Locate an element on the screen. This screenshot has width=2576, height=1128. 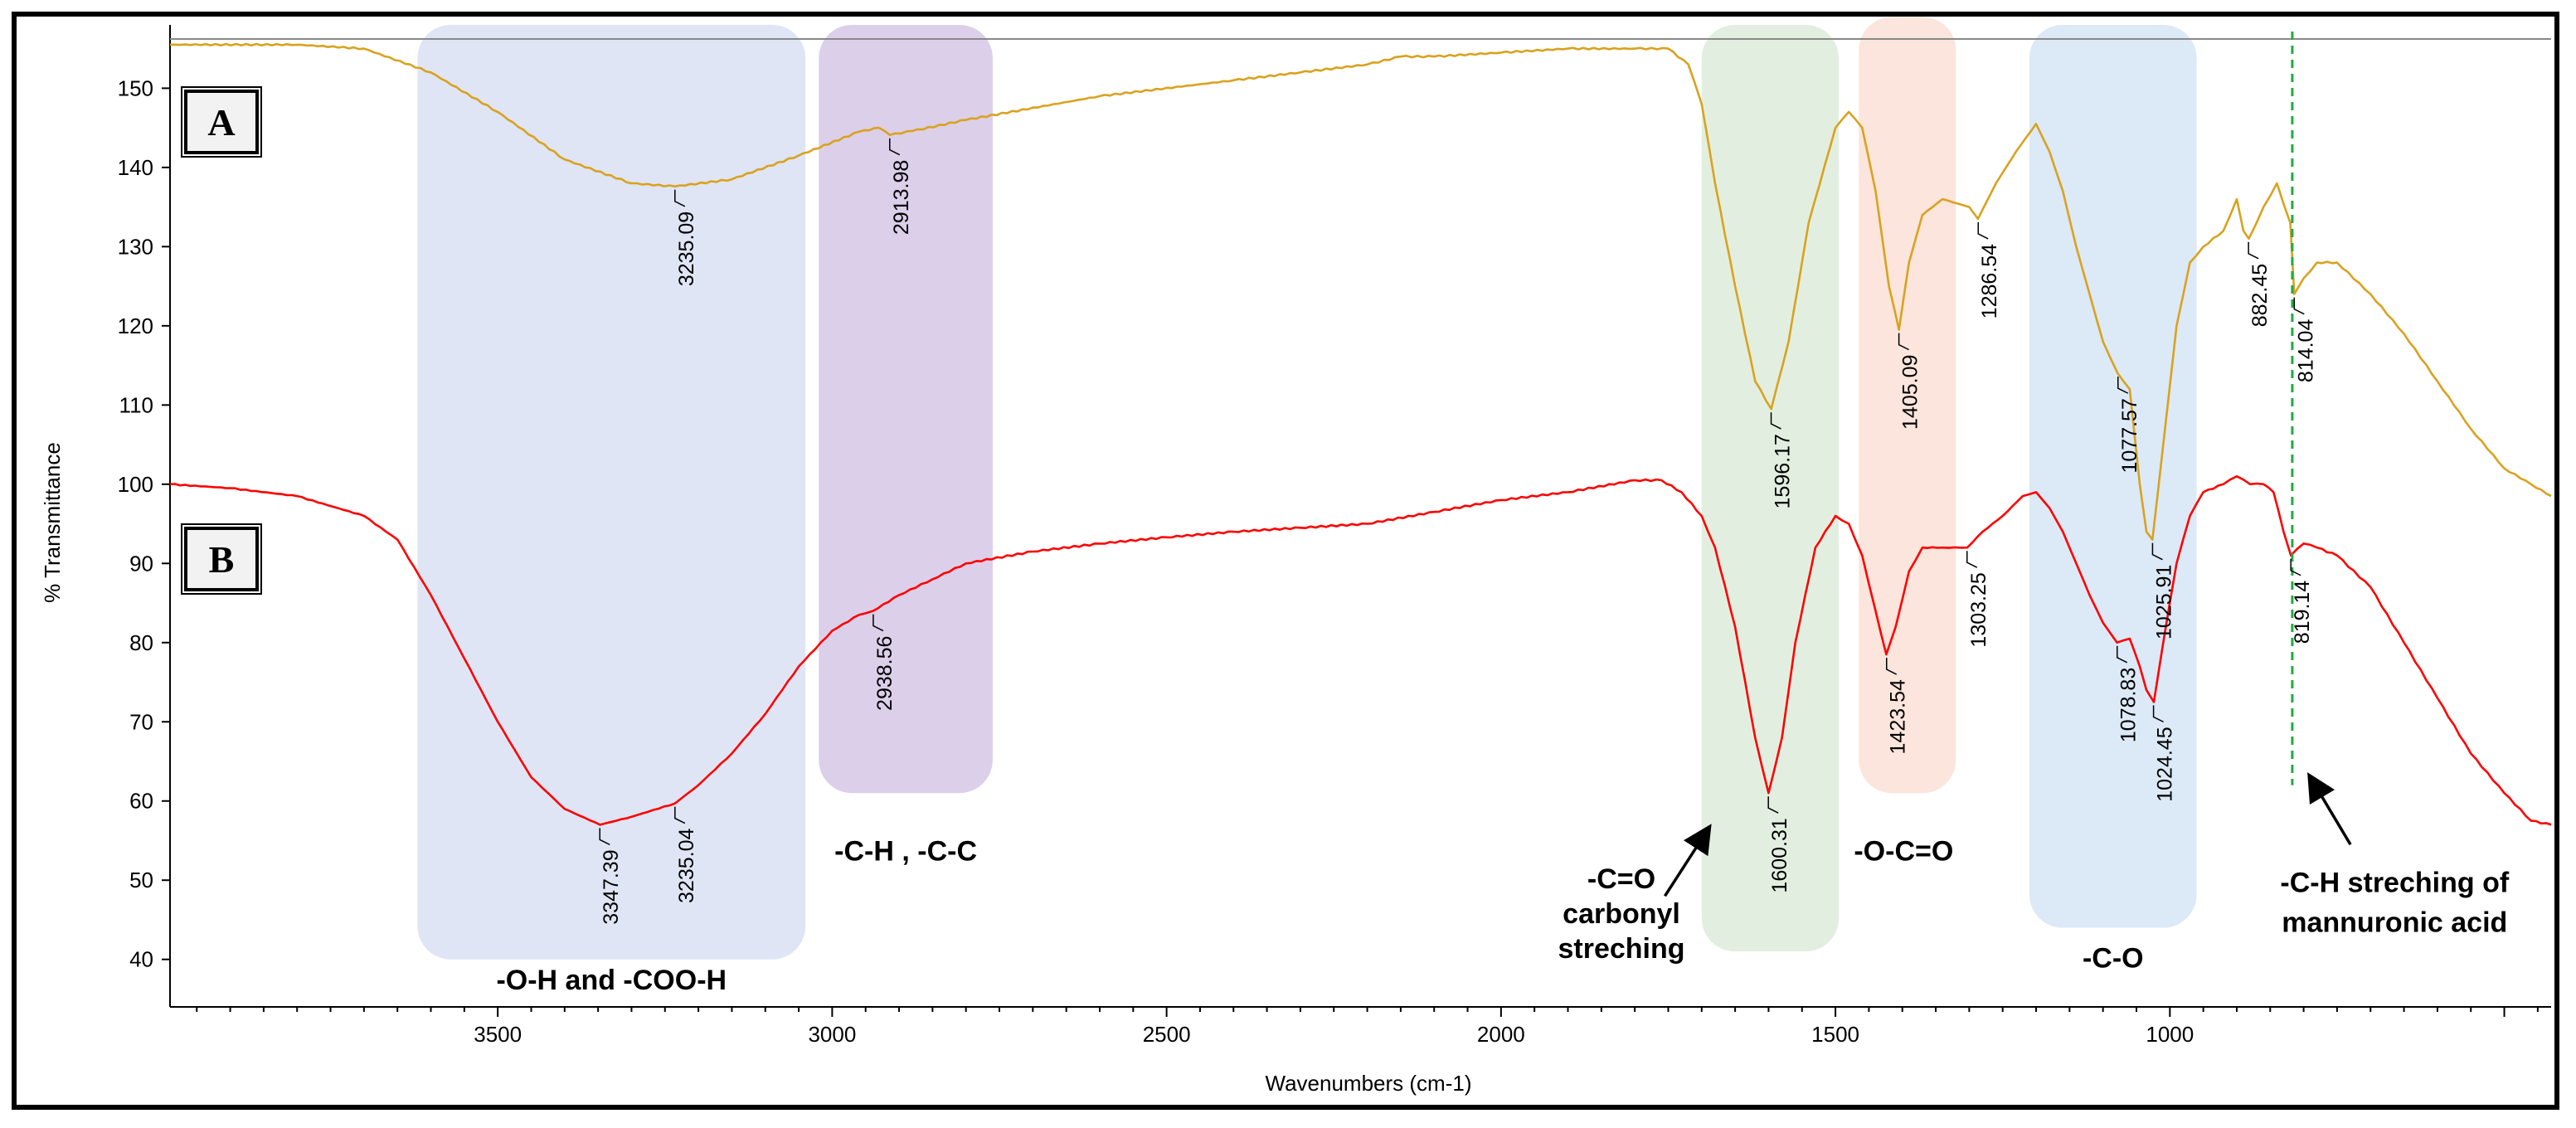
mannuronic-acid-label: -C-H streching of mannuronic acid is located at coordinates (2394, 904).